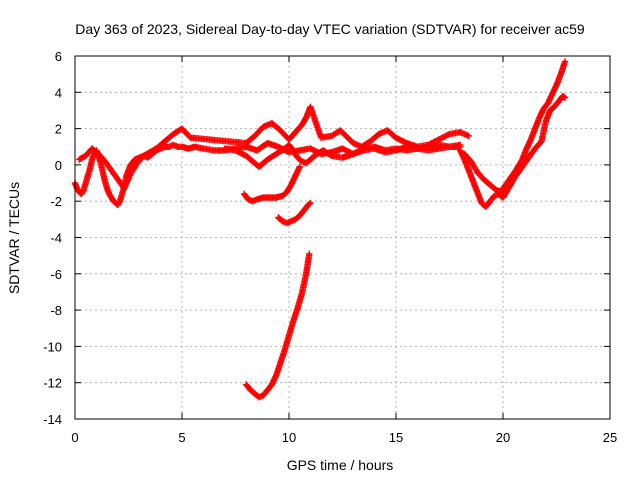 Image resolution: width=640 pixels, height=480 pixels. What do you see at coordinates (56, 201) in the screenshot?
I see `y-tick-label: -2` at bounding box center [56, 201].